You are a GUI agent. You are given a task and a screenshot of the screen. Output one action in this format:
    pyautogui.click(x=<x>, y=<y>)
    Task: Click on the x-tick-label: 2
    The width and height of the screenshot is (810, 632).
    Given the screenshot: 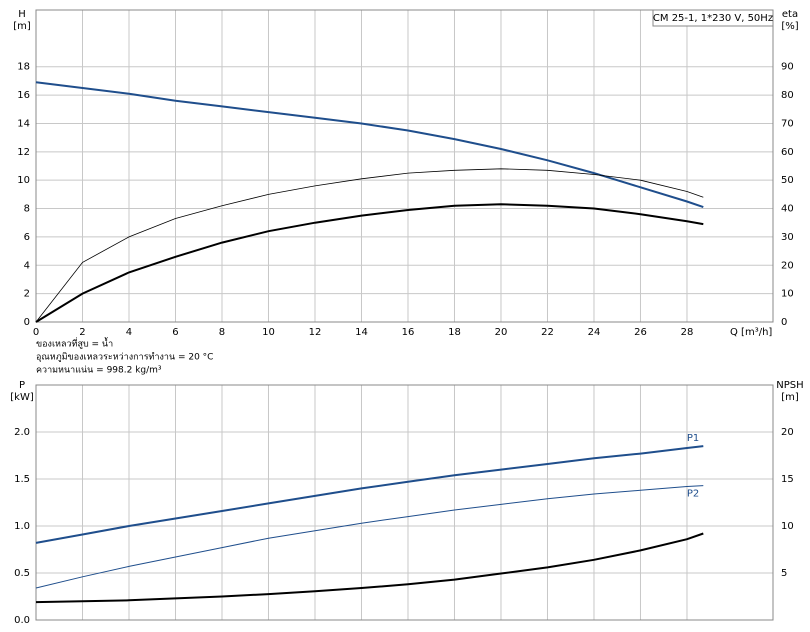 What is the action you would take?
    pyautogui.click(x=82, y=332)
    